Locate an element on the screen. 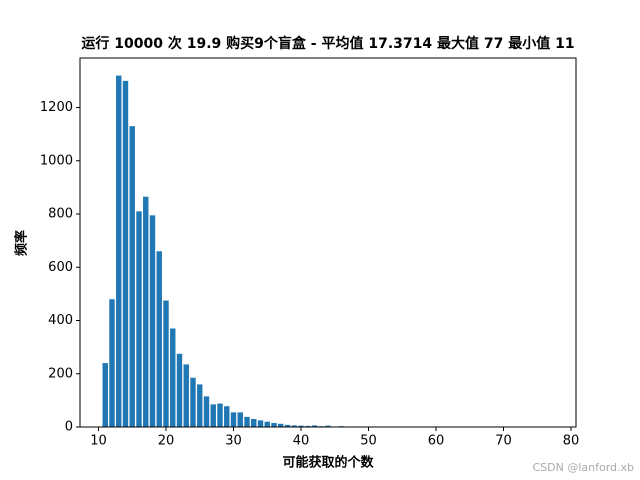  y-tick-label: 1000 is located at coordinates (56, 160).